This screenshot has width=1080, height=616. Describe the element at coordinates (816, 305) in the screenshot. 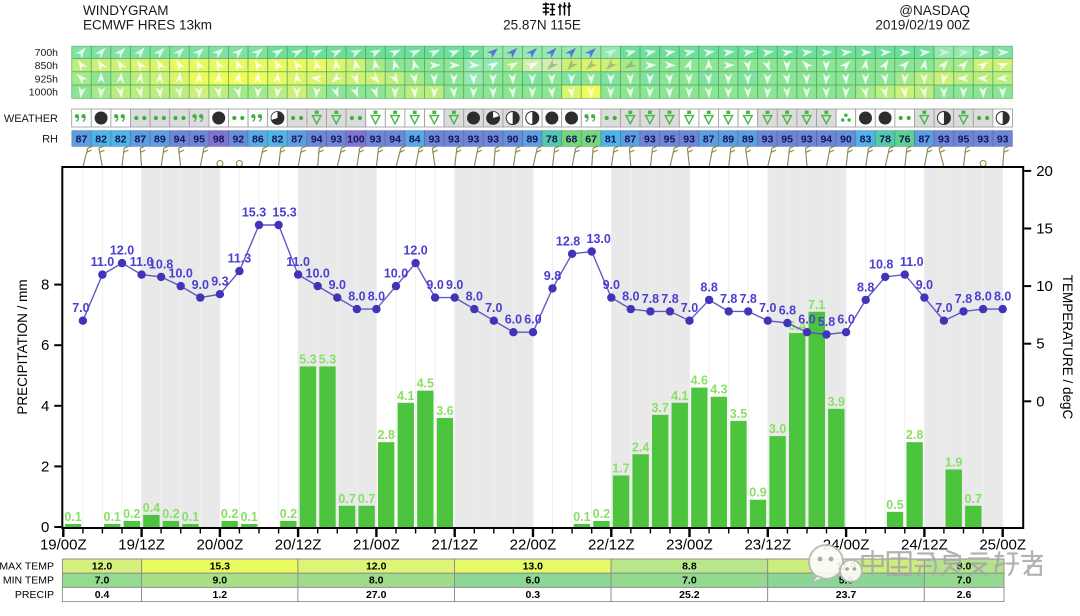

I see `svg-text: 7.1` at that location.